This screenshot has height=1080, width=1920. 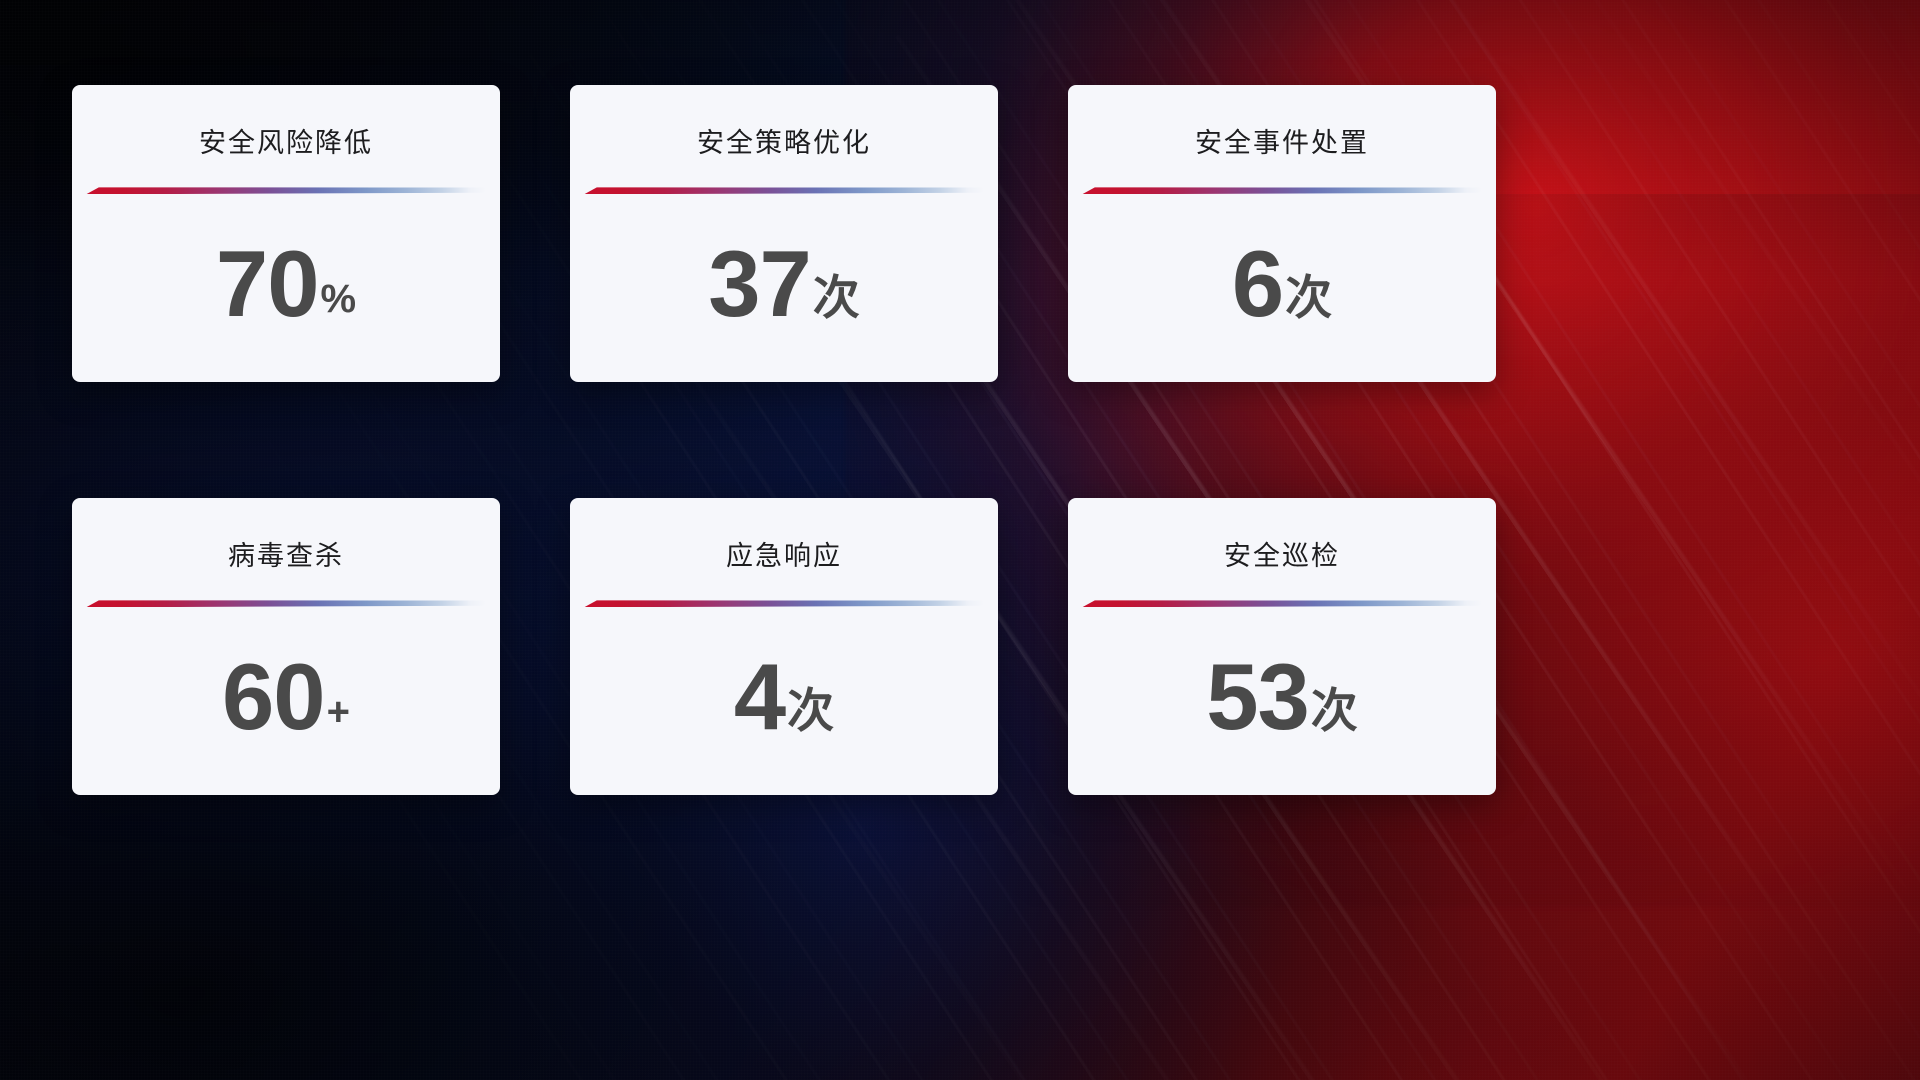 I want to click on metric-card-title: 安全巡检, so click(x=1282, y=556).